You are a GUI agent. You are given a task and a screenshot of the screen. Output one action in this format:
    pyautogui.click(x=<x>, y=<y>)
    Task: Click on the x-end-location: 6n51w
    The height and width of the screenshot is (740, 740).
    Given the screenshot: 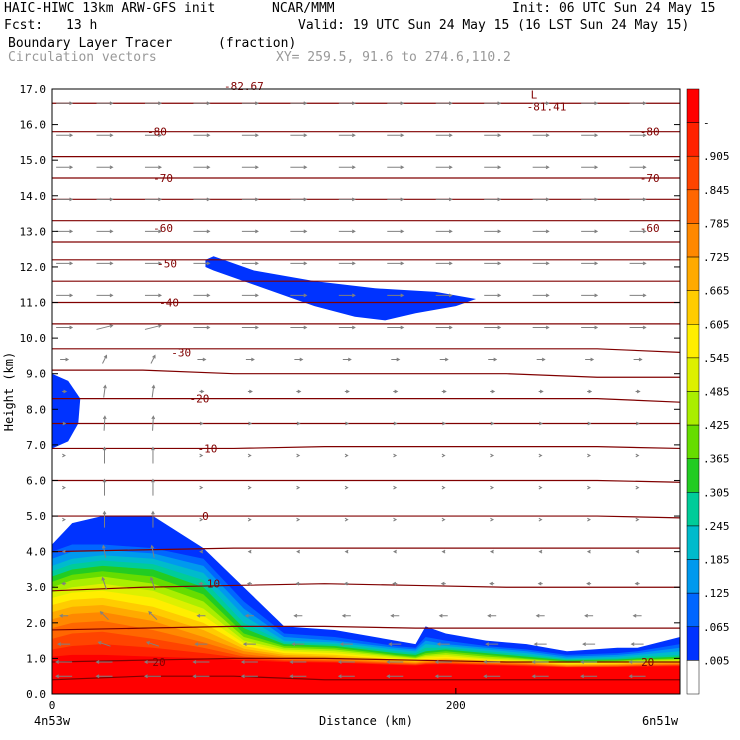 What is the action you would take?
    pyautogui.click(x=660, y=721)
    